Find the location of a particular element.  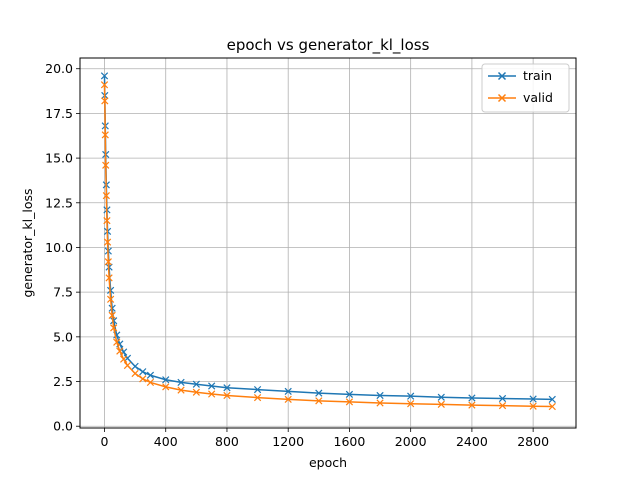

y-tick-label: 12.5 is located at coordinates (59, 202).